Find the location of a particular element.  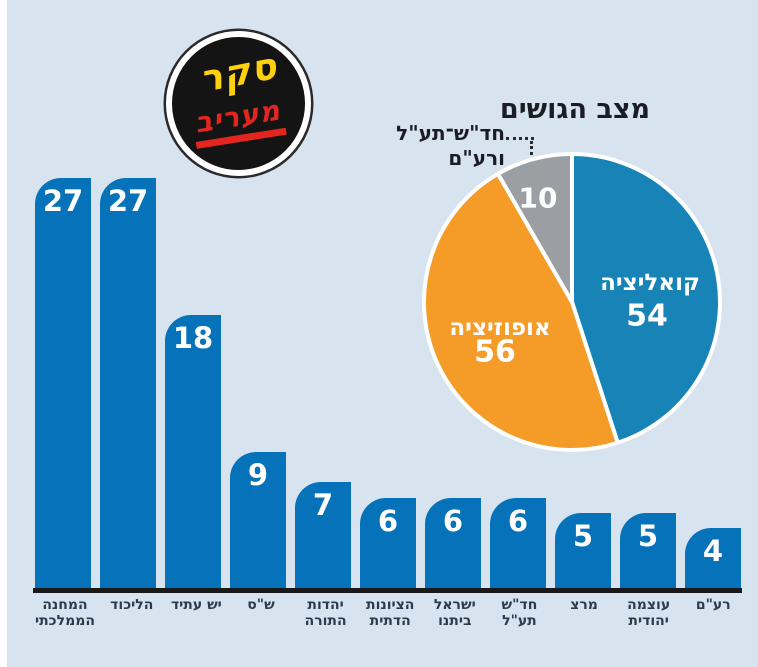

callout-dotted-line-vertical is located at coordinates (531, 154).